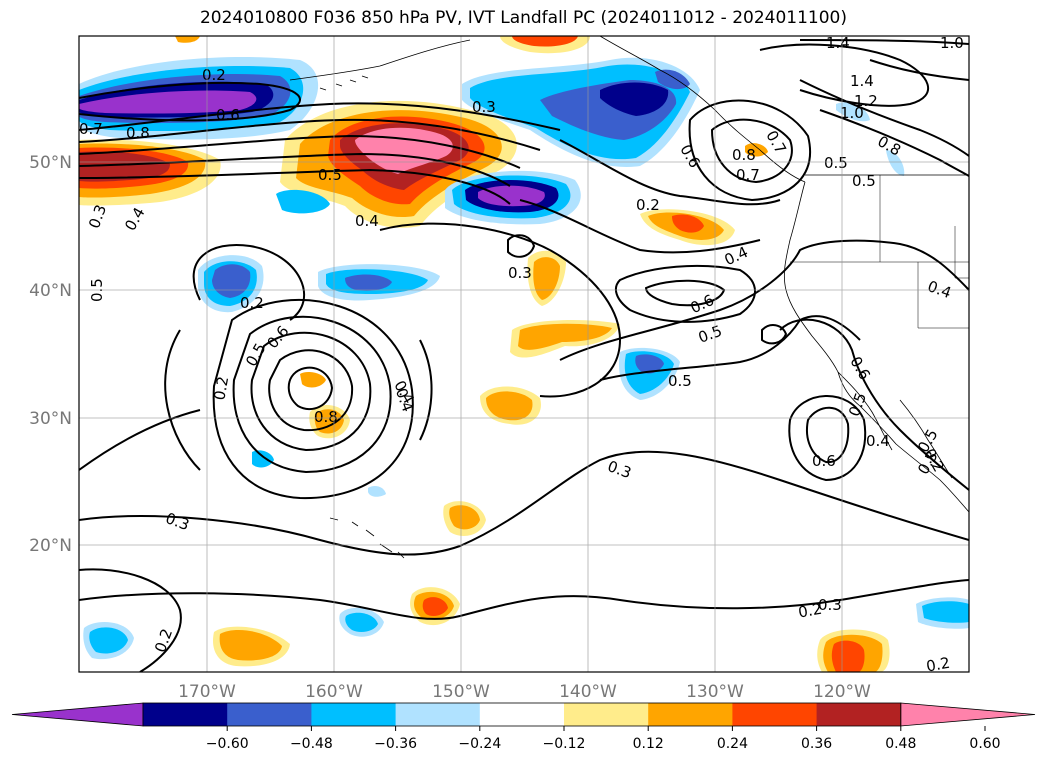 The height and width of the screenshot is (765, 1047). I want to click on contour-0.4-120w, so click(874, 404).